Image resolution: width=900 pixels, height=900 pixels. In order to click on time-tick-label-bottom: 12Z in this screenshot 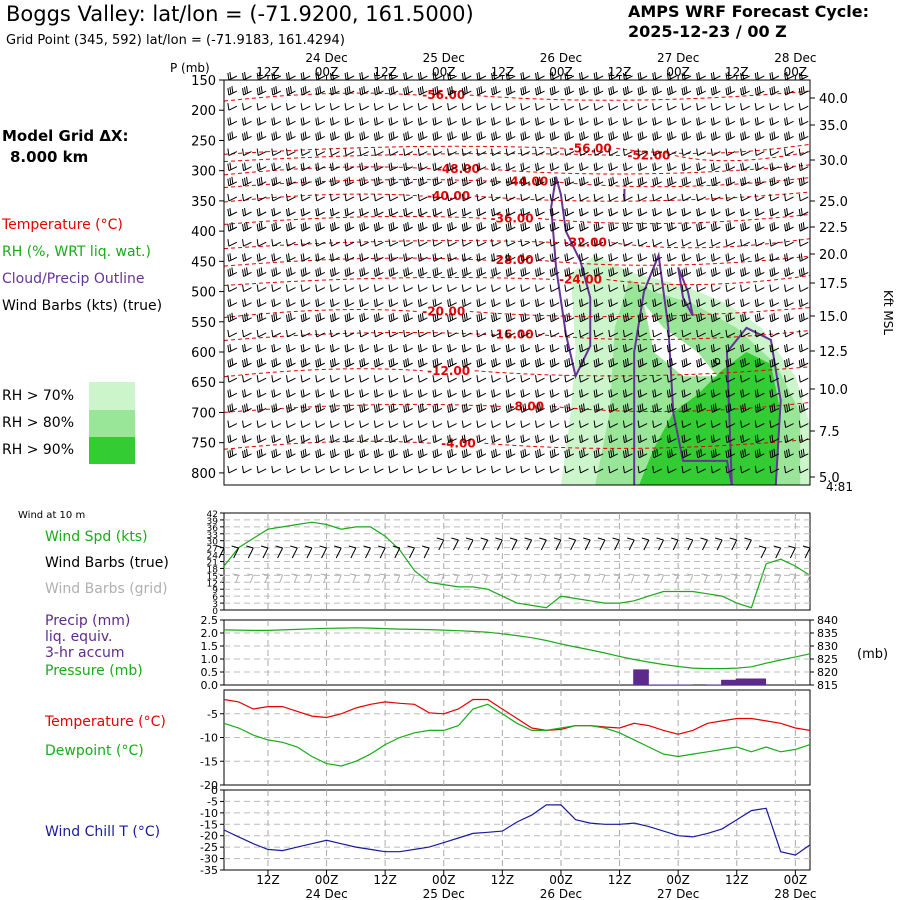, I will do `click(385, 880)`.